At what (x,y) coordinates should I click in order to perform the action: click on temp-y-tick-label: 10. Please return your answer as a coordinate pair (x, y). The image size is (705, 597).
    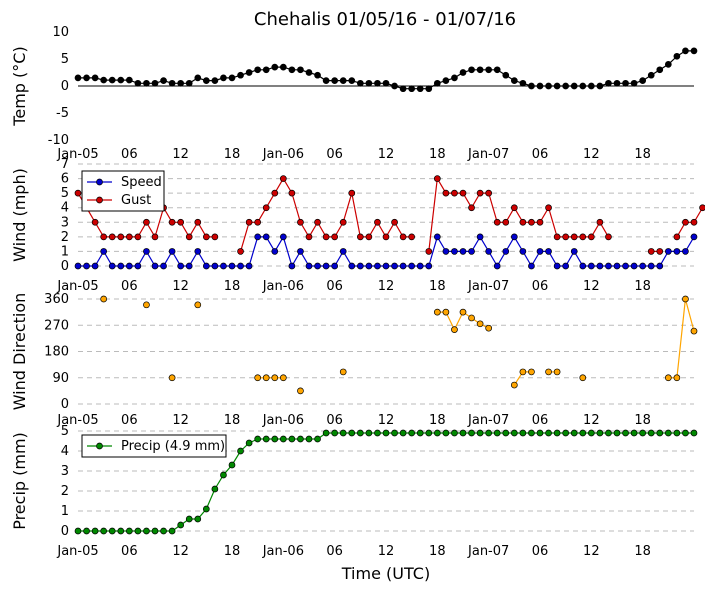
    Looking at the image, I should click on (60, 32).